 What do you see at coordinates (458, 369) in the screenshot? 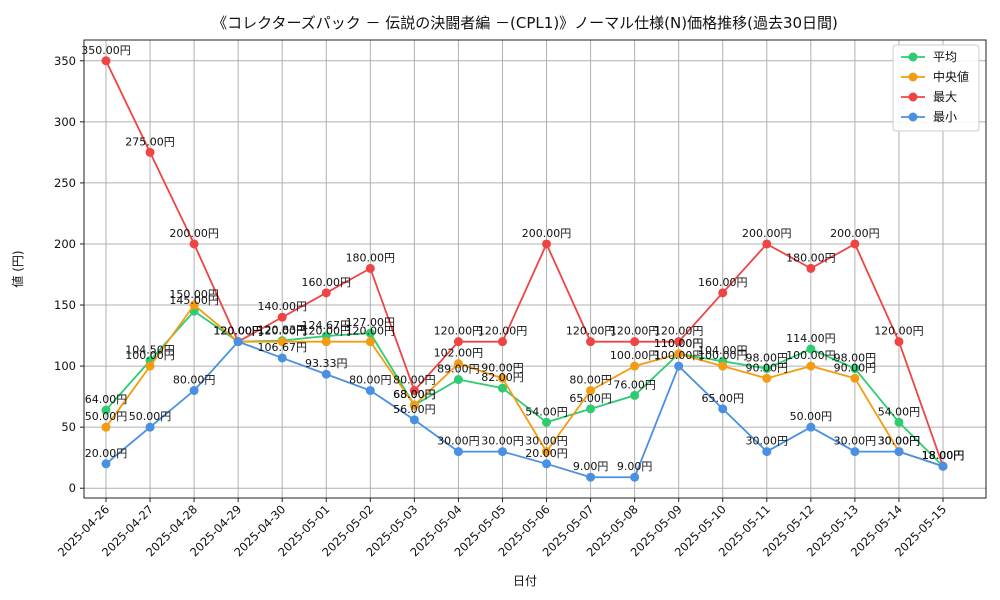
I see `data-label: 89.00円` at bounding box center [458, 369].